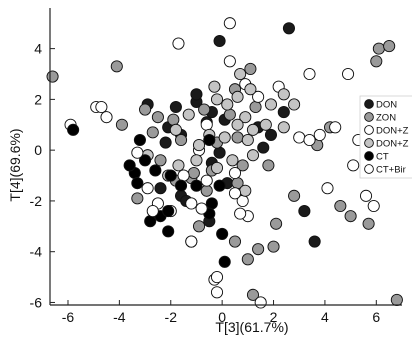 This screenshot has width=412, height=340. Describe the element at coordinates (325, 317) in the screenshot. I see `x-tick-label: 4` at that location.